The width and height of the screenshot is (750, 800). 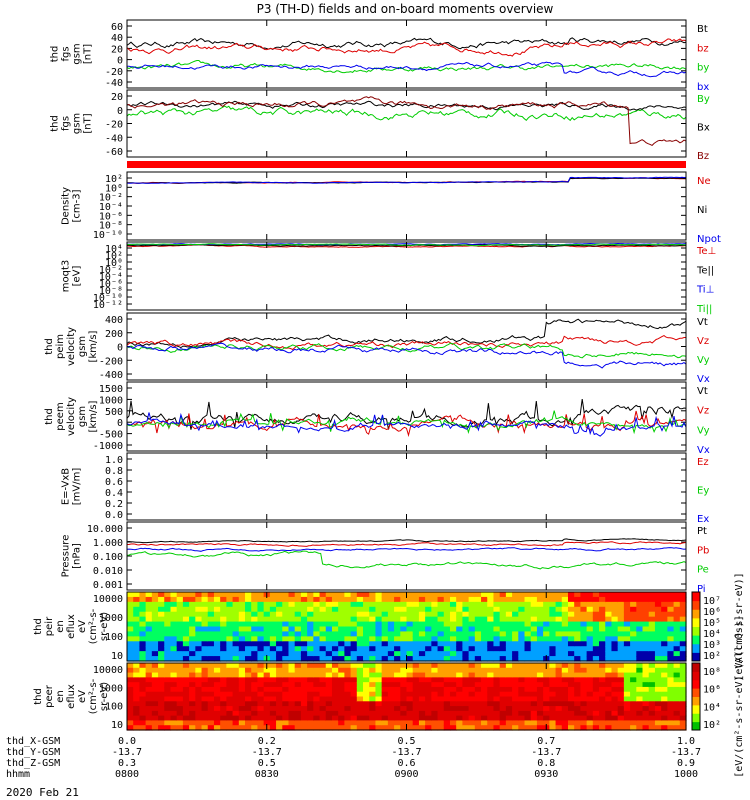 I want to click on ylabel-line: Density, so click(x=66, y=206).